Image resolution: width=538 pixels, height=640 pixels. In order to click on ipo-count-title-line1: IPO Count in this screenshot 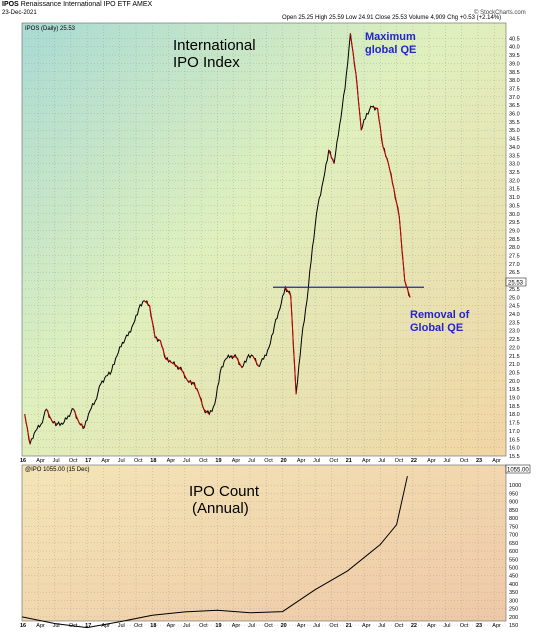, I will do `click(224, 491)`.